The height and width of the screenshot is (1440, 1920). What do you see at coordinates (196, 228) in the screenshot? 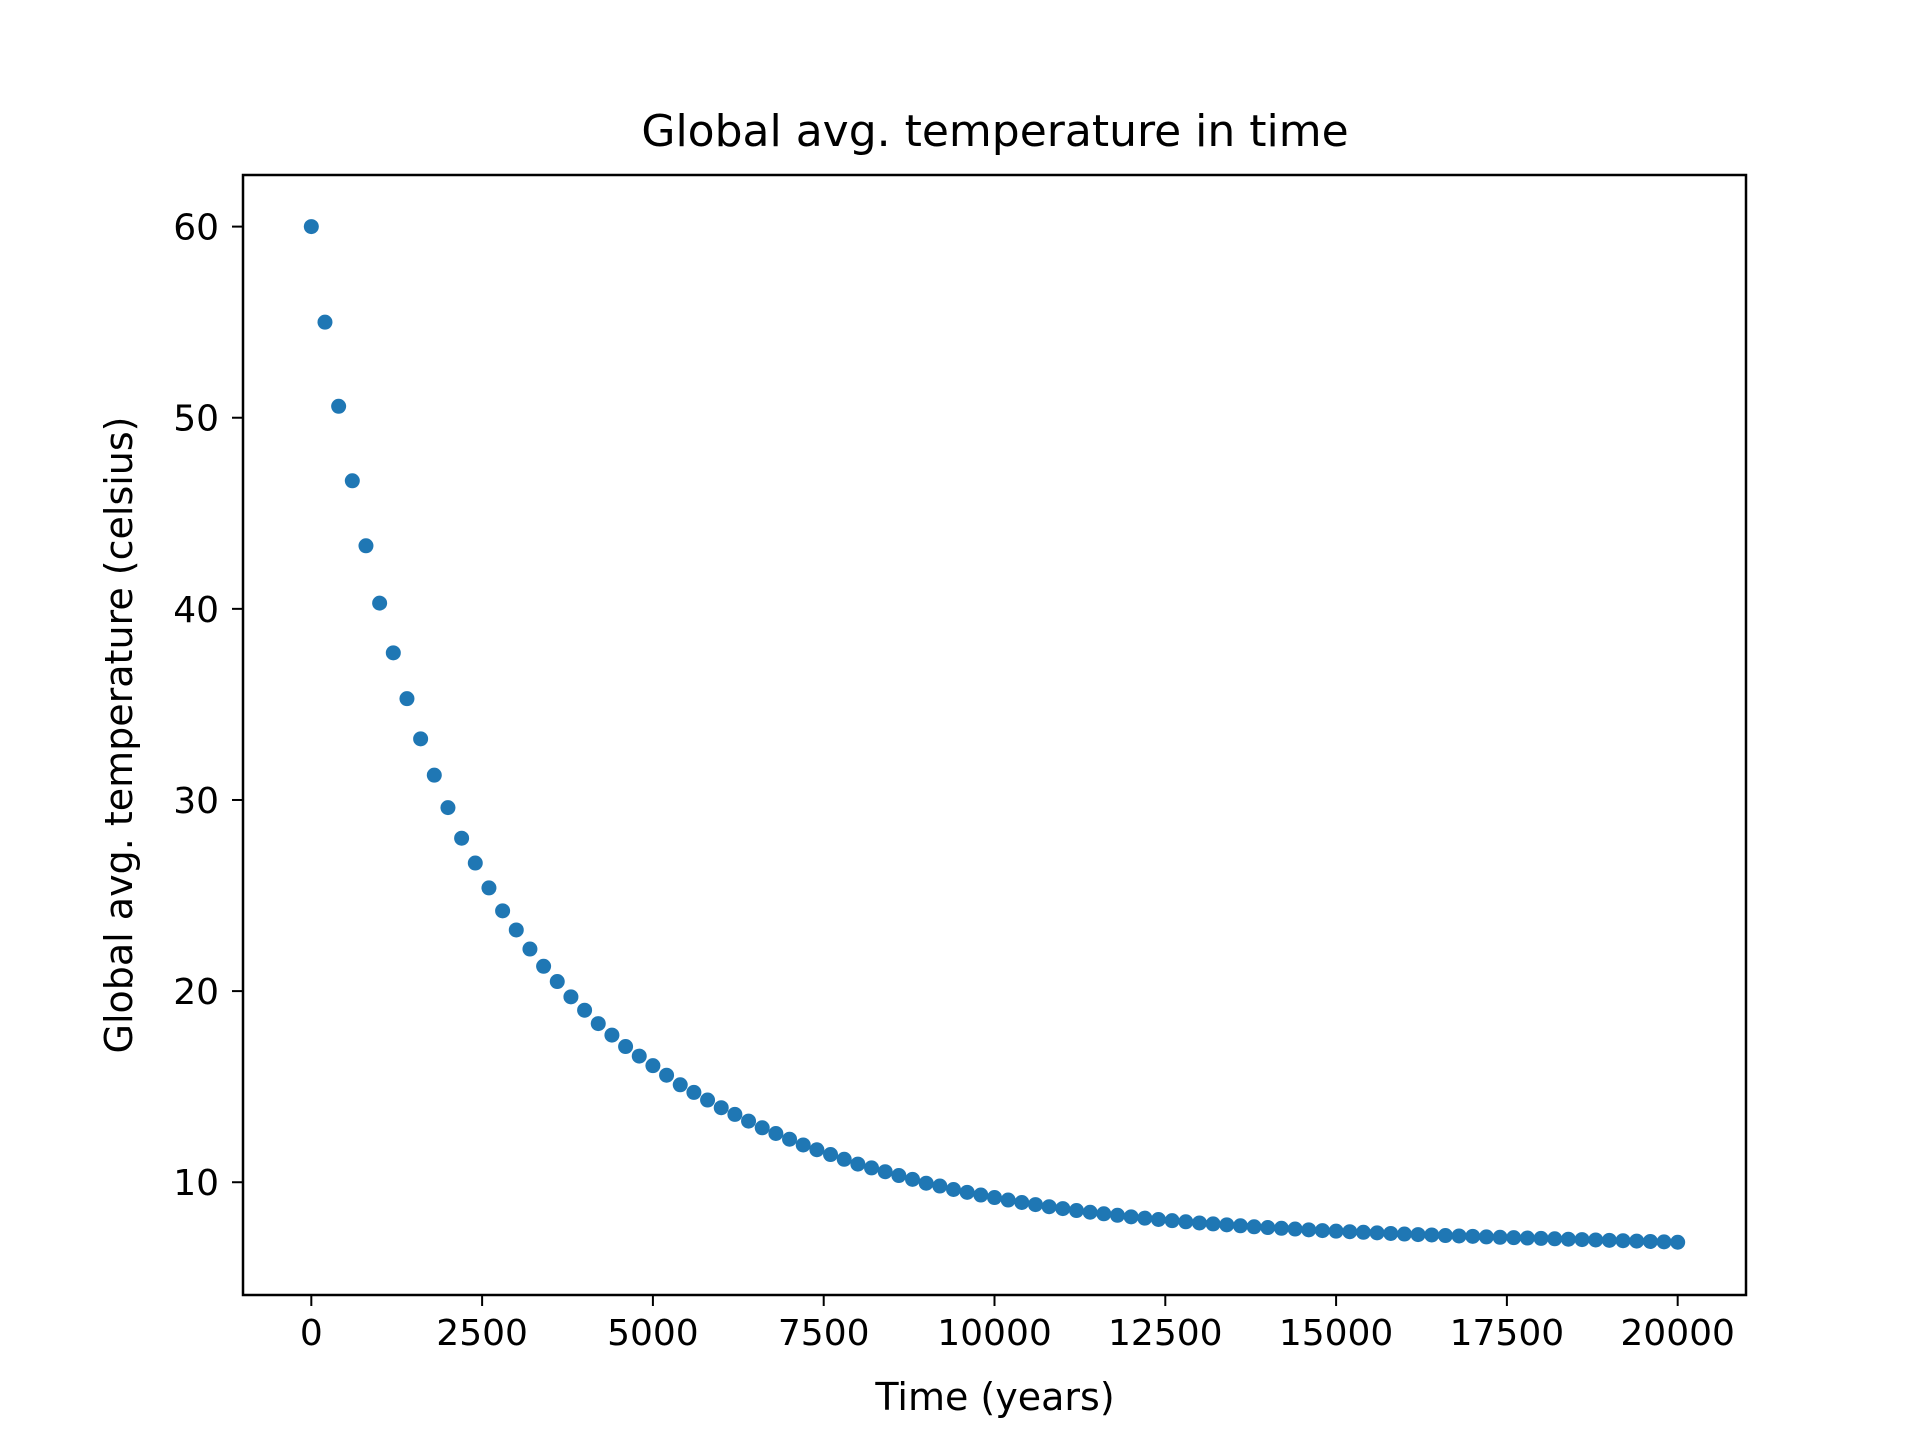
I see `y-tick-label: 60` at bounding box center [196, 228].